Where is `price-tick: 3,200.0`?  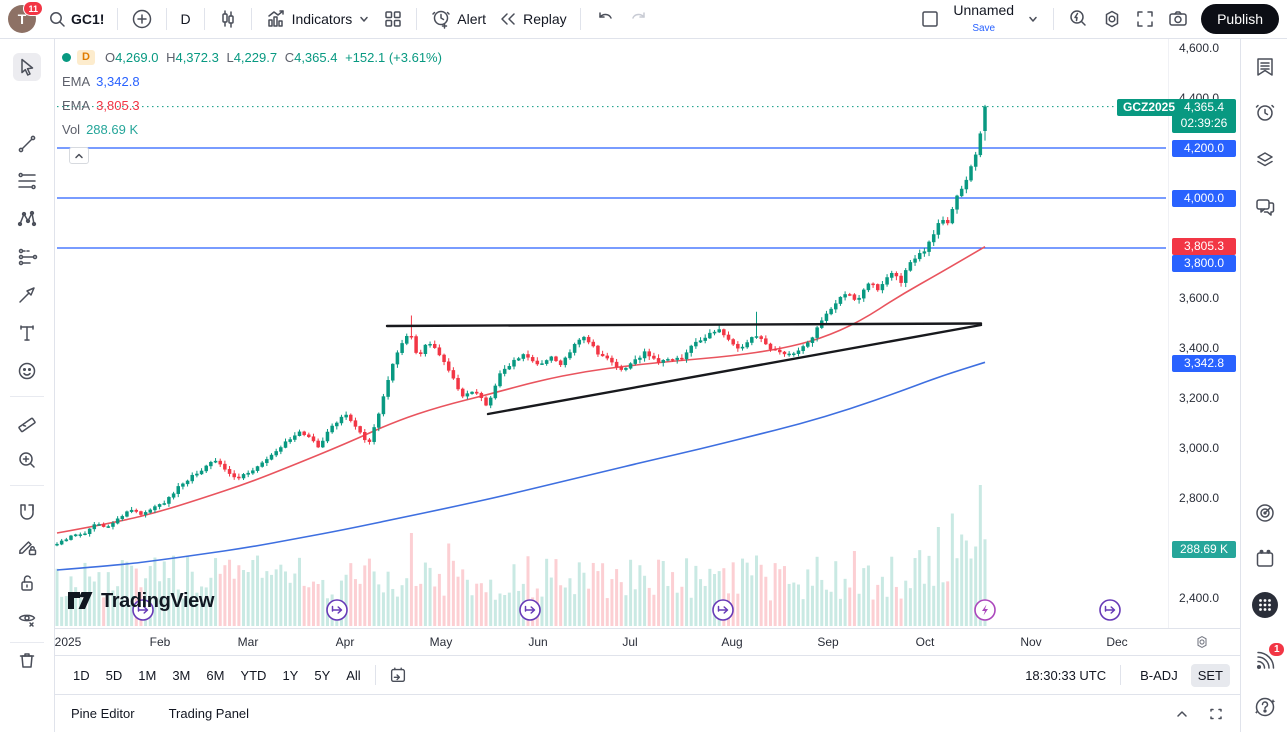
price-tick: 3,200.0 is located at coordinates (1199, 398).